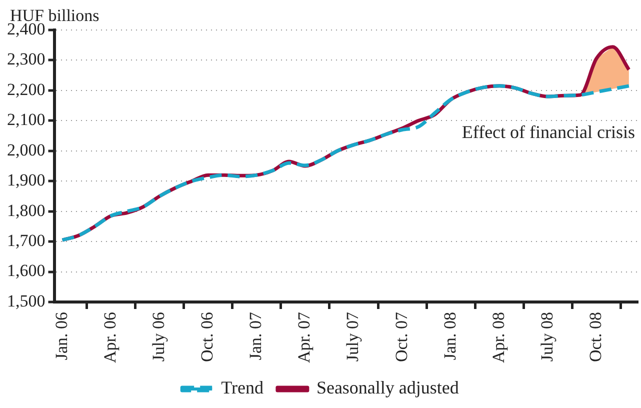 Image resolution: width=641 pixels, height=408 pixels. What do you see at coordinates (26, 180) in the screenshot?
I see `y-tick-label: 1,900` at bounding box center [26, 180].